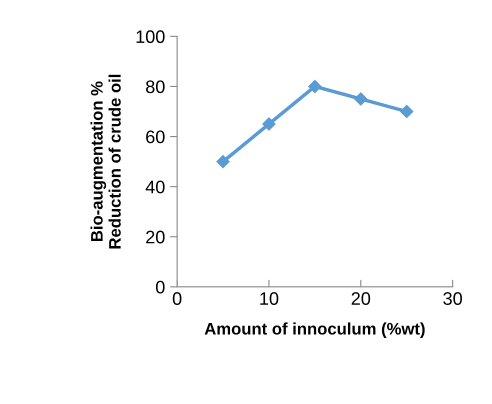  Describe the element at coordinates (155, 187) in the screenshot. I see `y-tick-label: 40` at that location.